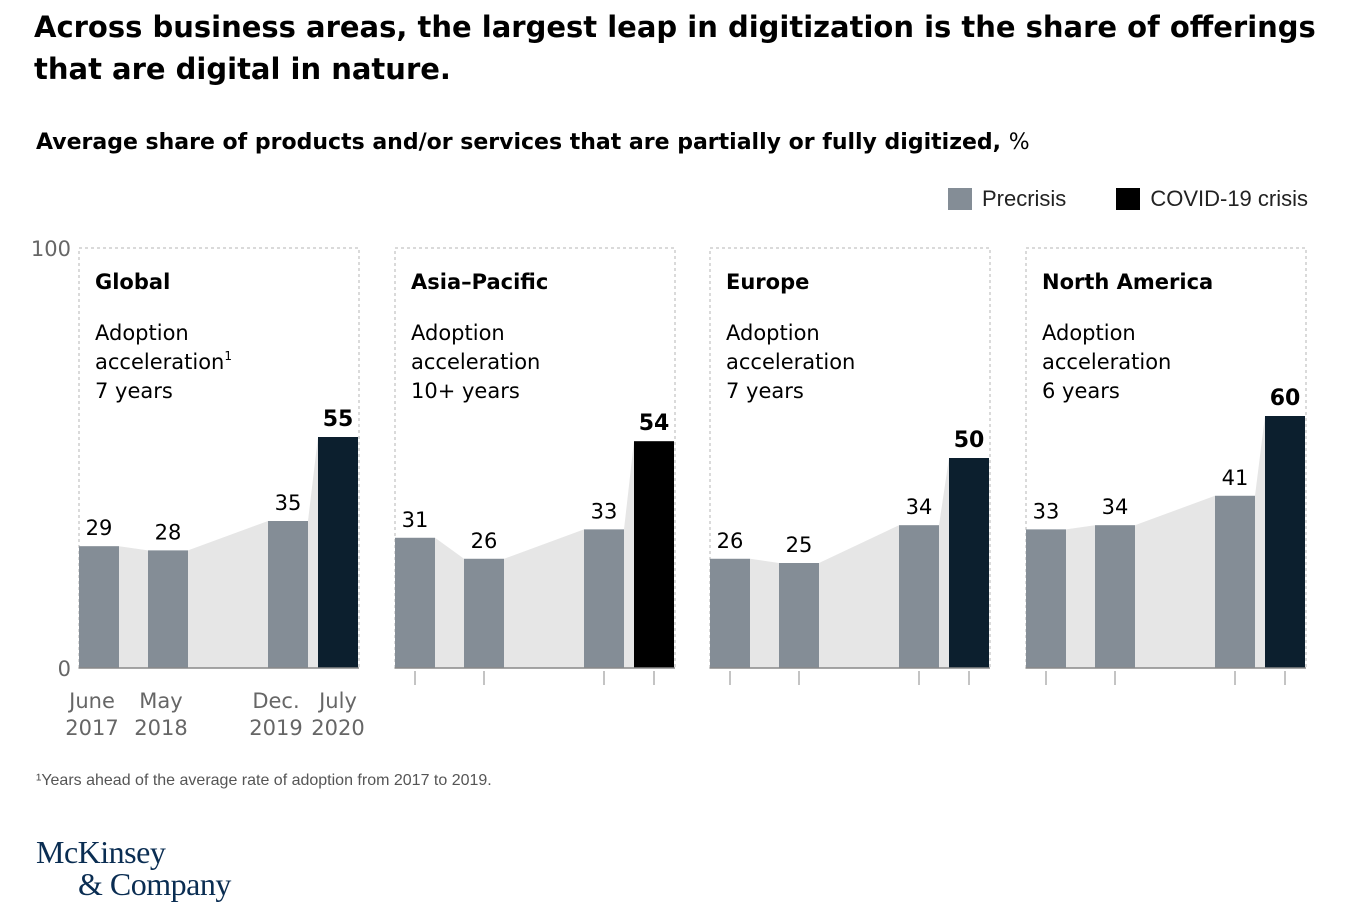 This screenshot has height=905, width=1368. I want to click on mckinsey-logo: McKinsey & Company, so click(133, 868).